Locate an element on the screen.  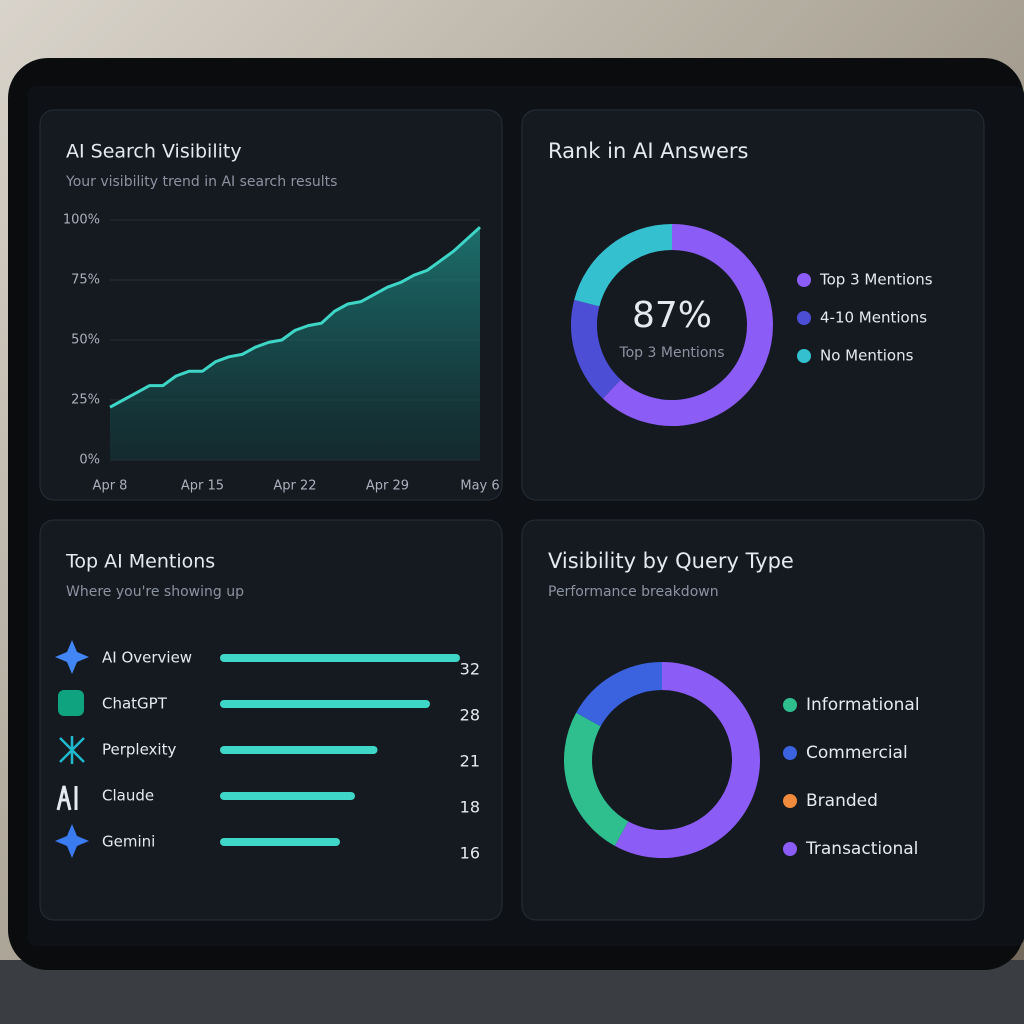
category-label: ChatGPT is located at coordinates (135, 704).